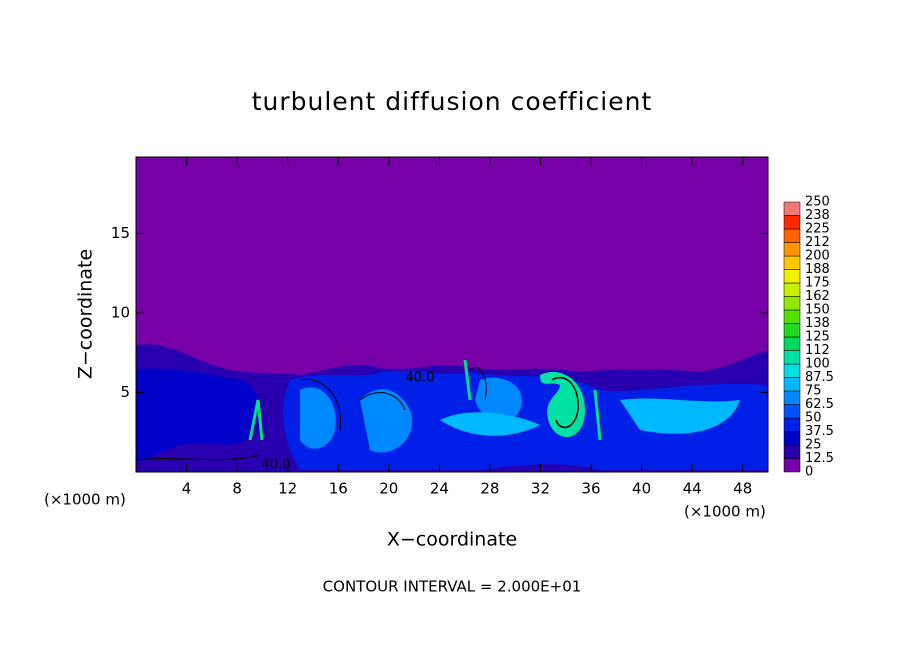  Describe the element at coordinates (85, 500) in the screenshot. I see `x-unit-left: (×1000 m)` at that location.